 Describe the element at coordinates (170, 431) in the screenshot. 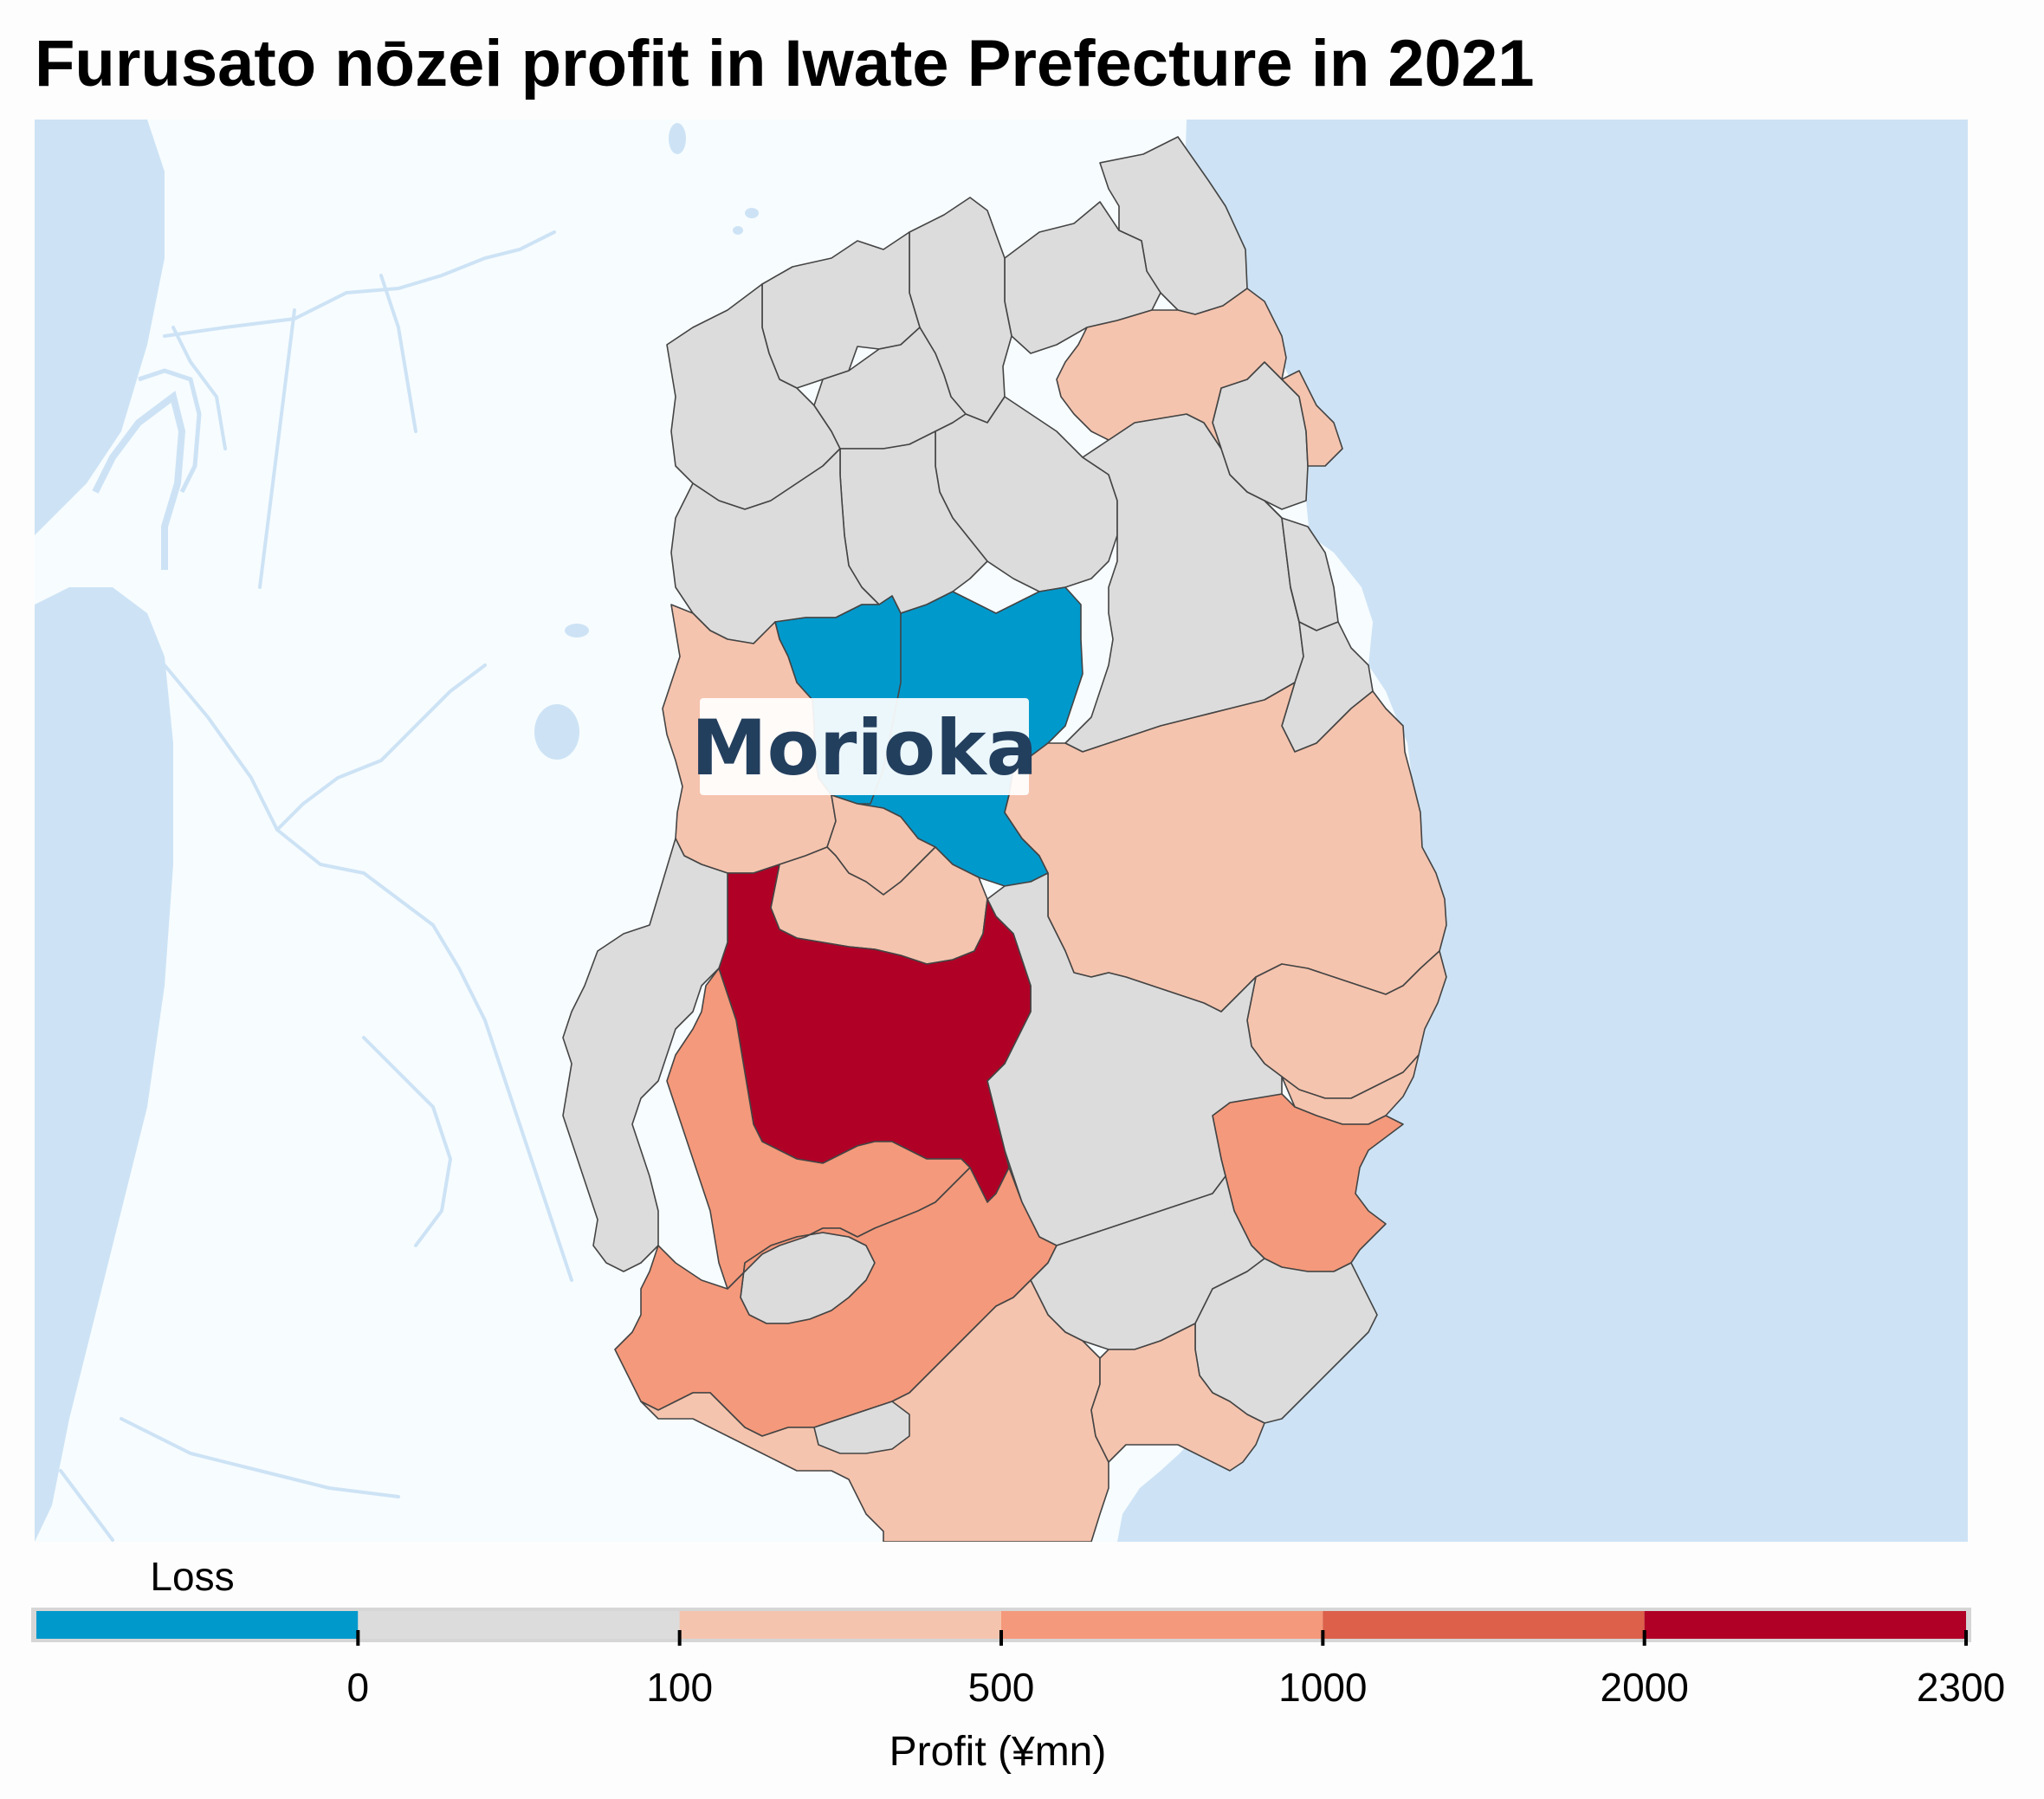

I see `lagoon-channel` at that location.